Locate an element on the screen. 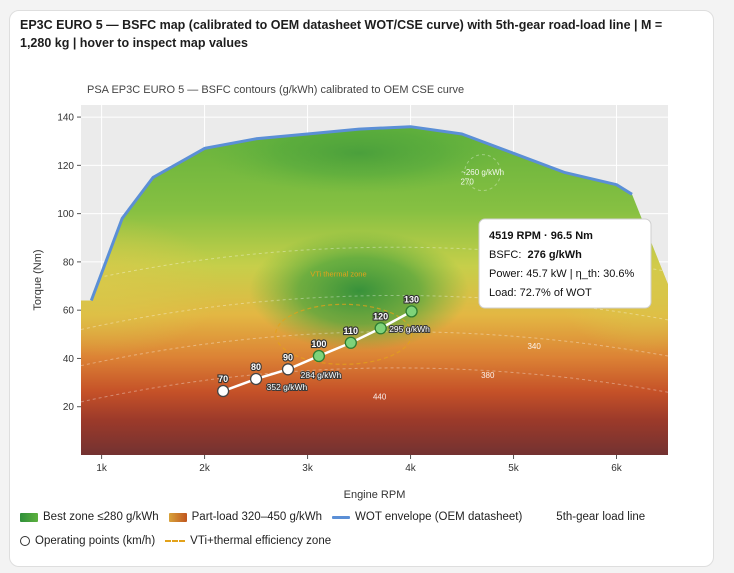 This screenshot has width=734, height=573. efficiency-zone-swatch is located at coordinates (175, 541).